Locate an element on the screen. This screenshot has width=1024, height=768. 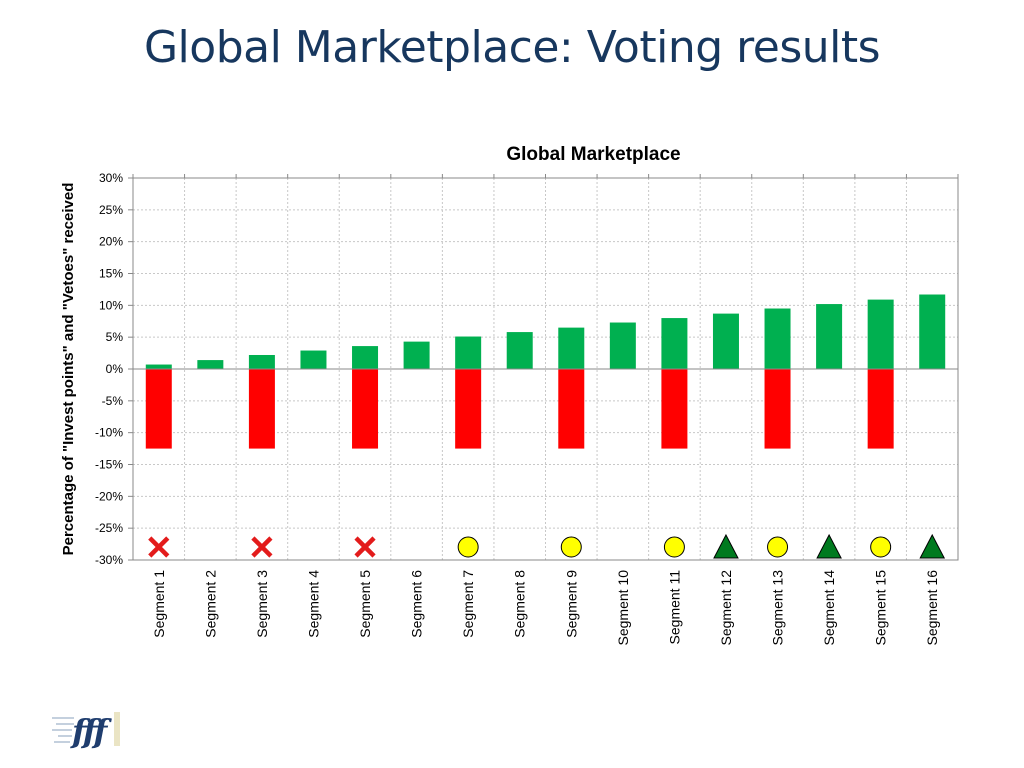
y-tick-label: 10% is located at coordinates (111, 305).